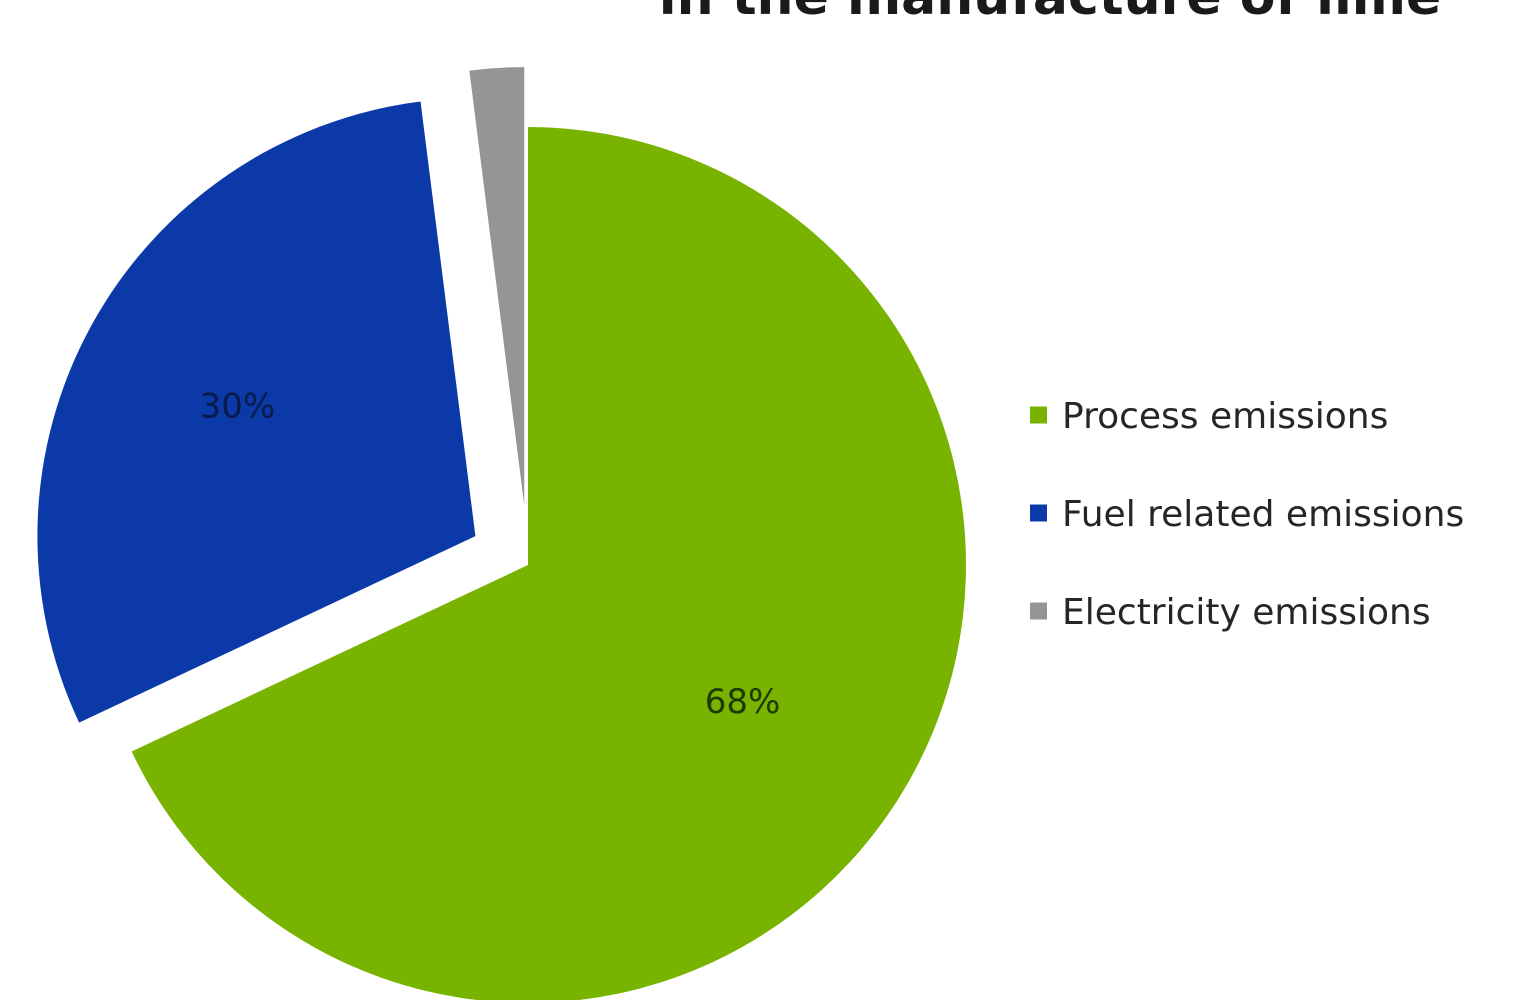 The height and width of the screenshot is (1000, 1516). I want to click on legend-label: Fuel related emissions, so click(1263, 514).